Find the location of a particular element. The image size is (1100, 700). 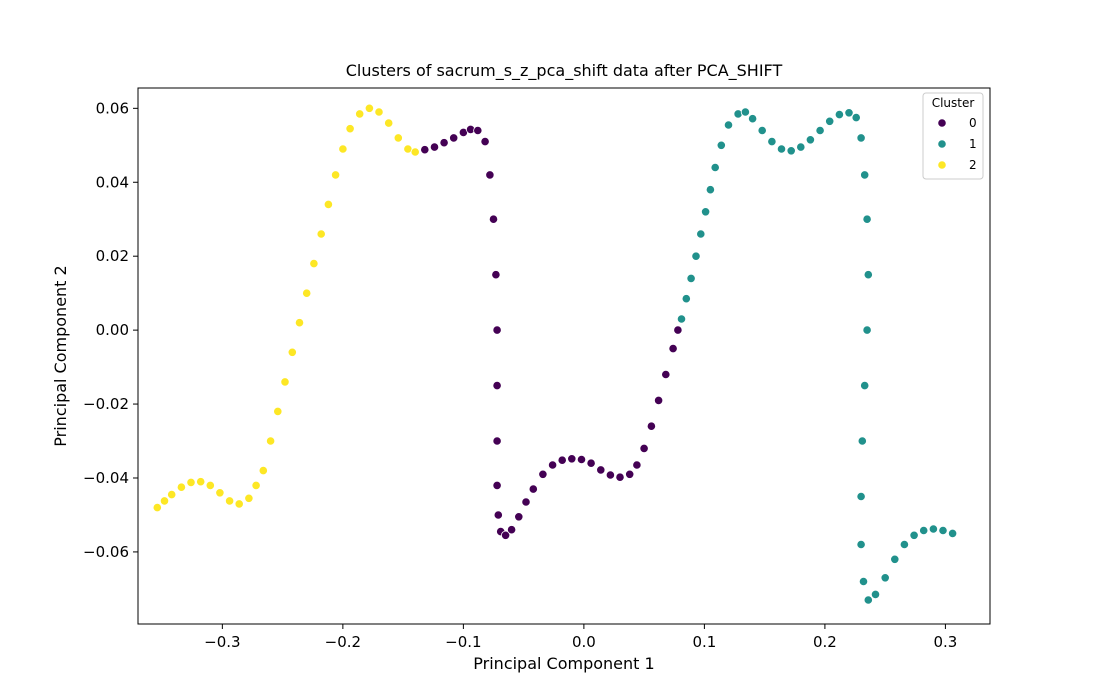

x-tick-label: 0.2 is located at coordinates (825, 642).